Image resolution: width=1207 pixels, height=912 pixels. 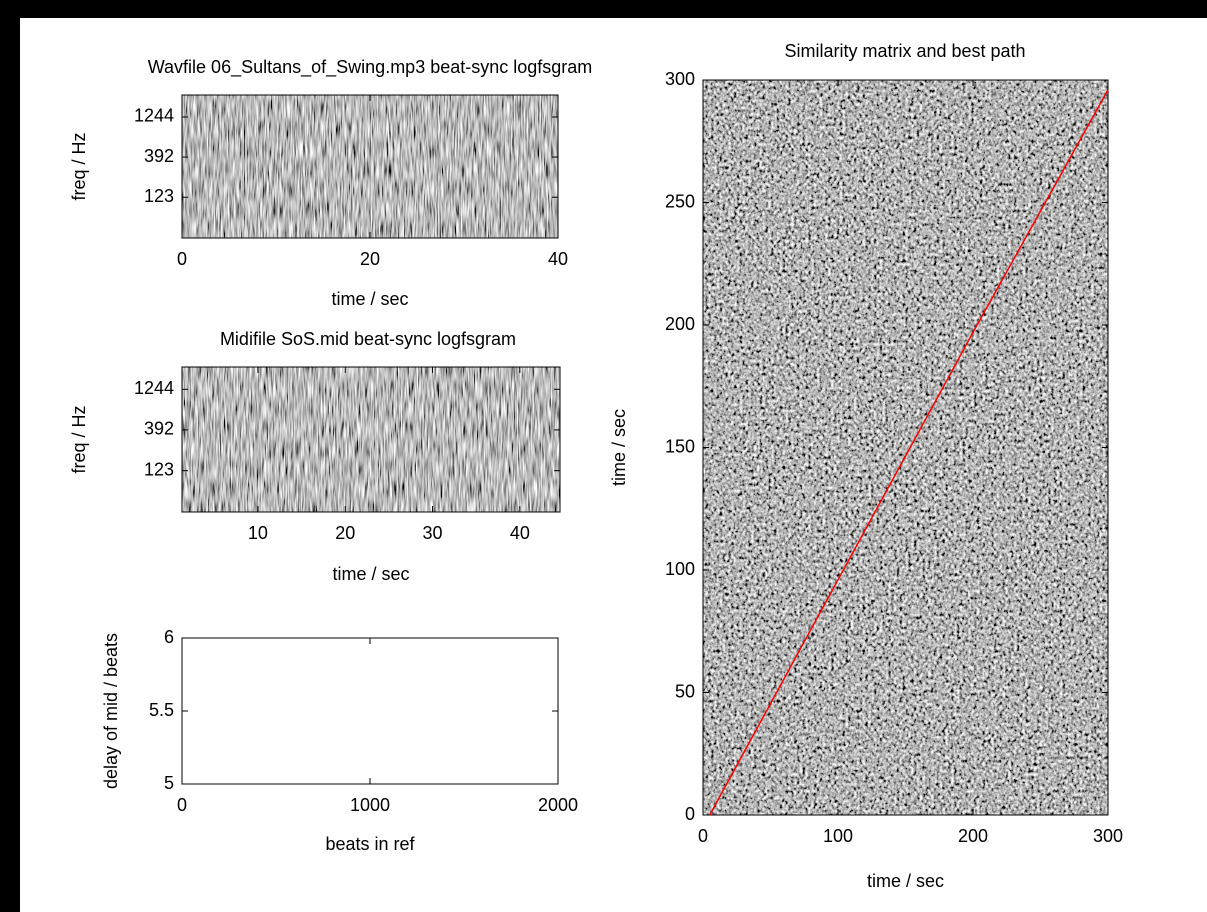 What do you see at coordinates (619, 447) in the screenshot?
I see `y-axis-label: time / sec` at bounding box center [619, 447].